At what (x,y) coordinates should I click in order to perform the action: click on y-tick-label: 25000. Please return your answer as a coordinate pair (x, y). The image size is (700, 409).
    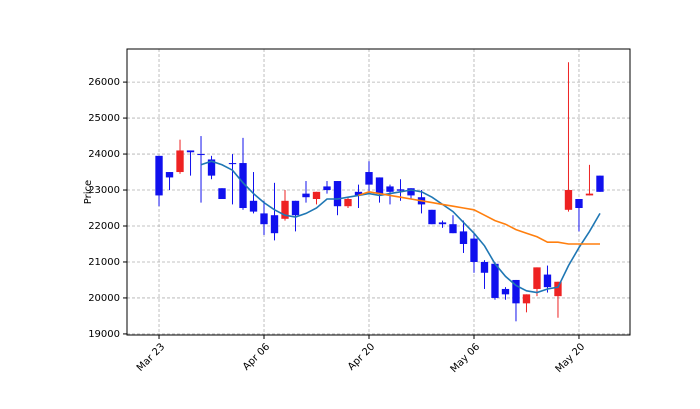
    Looking at the image, I should click on (104, 118).